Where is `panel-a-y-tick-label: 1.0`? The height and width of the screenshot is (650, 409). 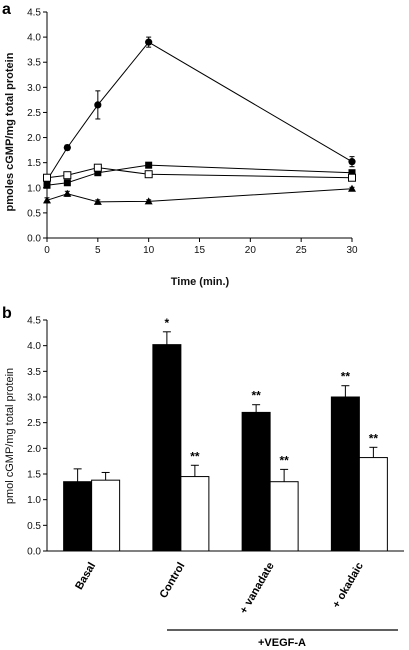
panel-a-y-tick-label: 1.0 is located at coordinates (34, 188).